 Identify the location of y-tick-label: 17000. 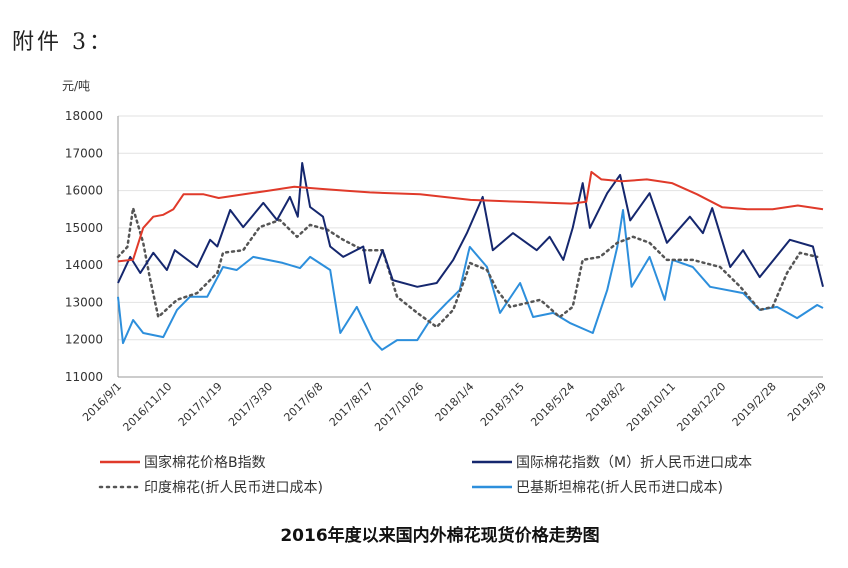
(84, 153).